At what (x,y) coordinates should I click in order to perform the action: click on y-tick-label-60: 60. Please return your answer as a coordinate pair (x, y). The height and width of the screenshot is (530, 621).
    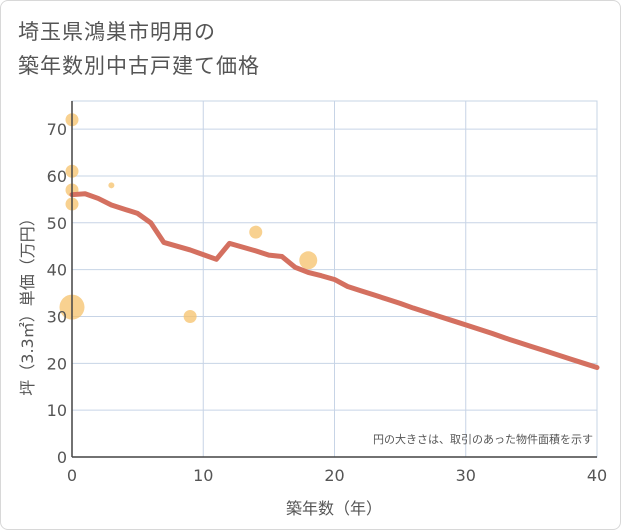
    Looking at the image, I should click on (57, 176).